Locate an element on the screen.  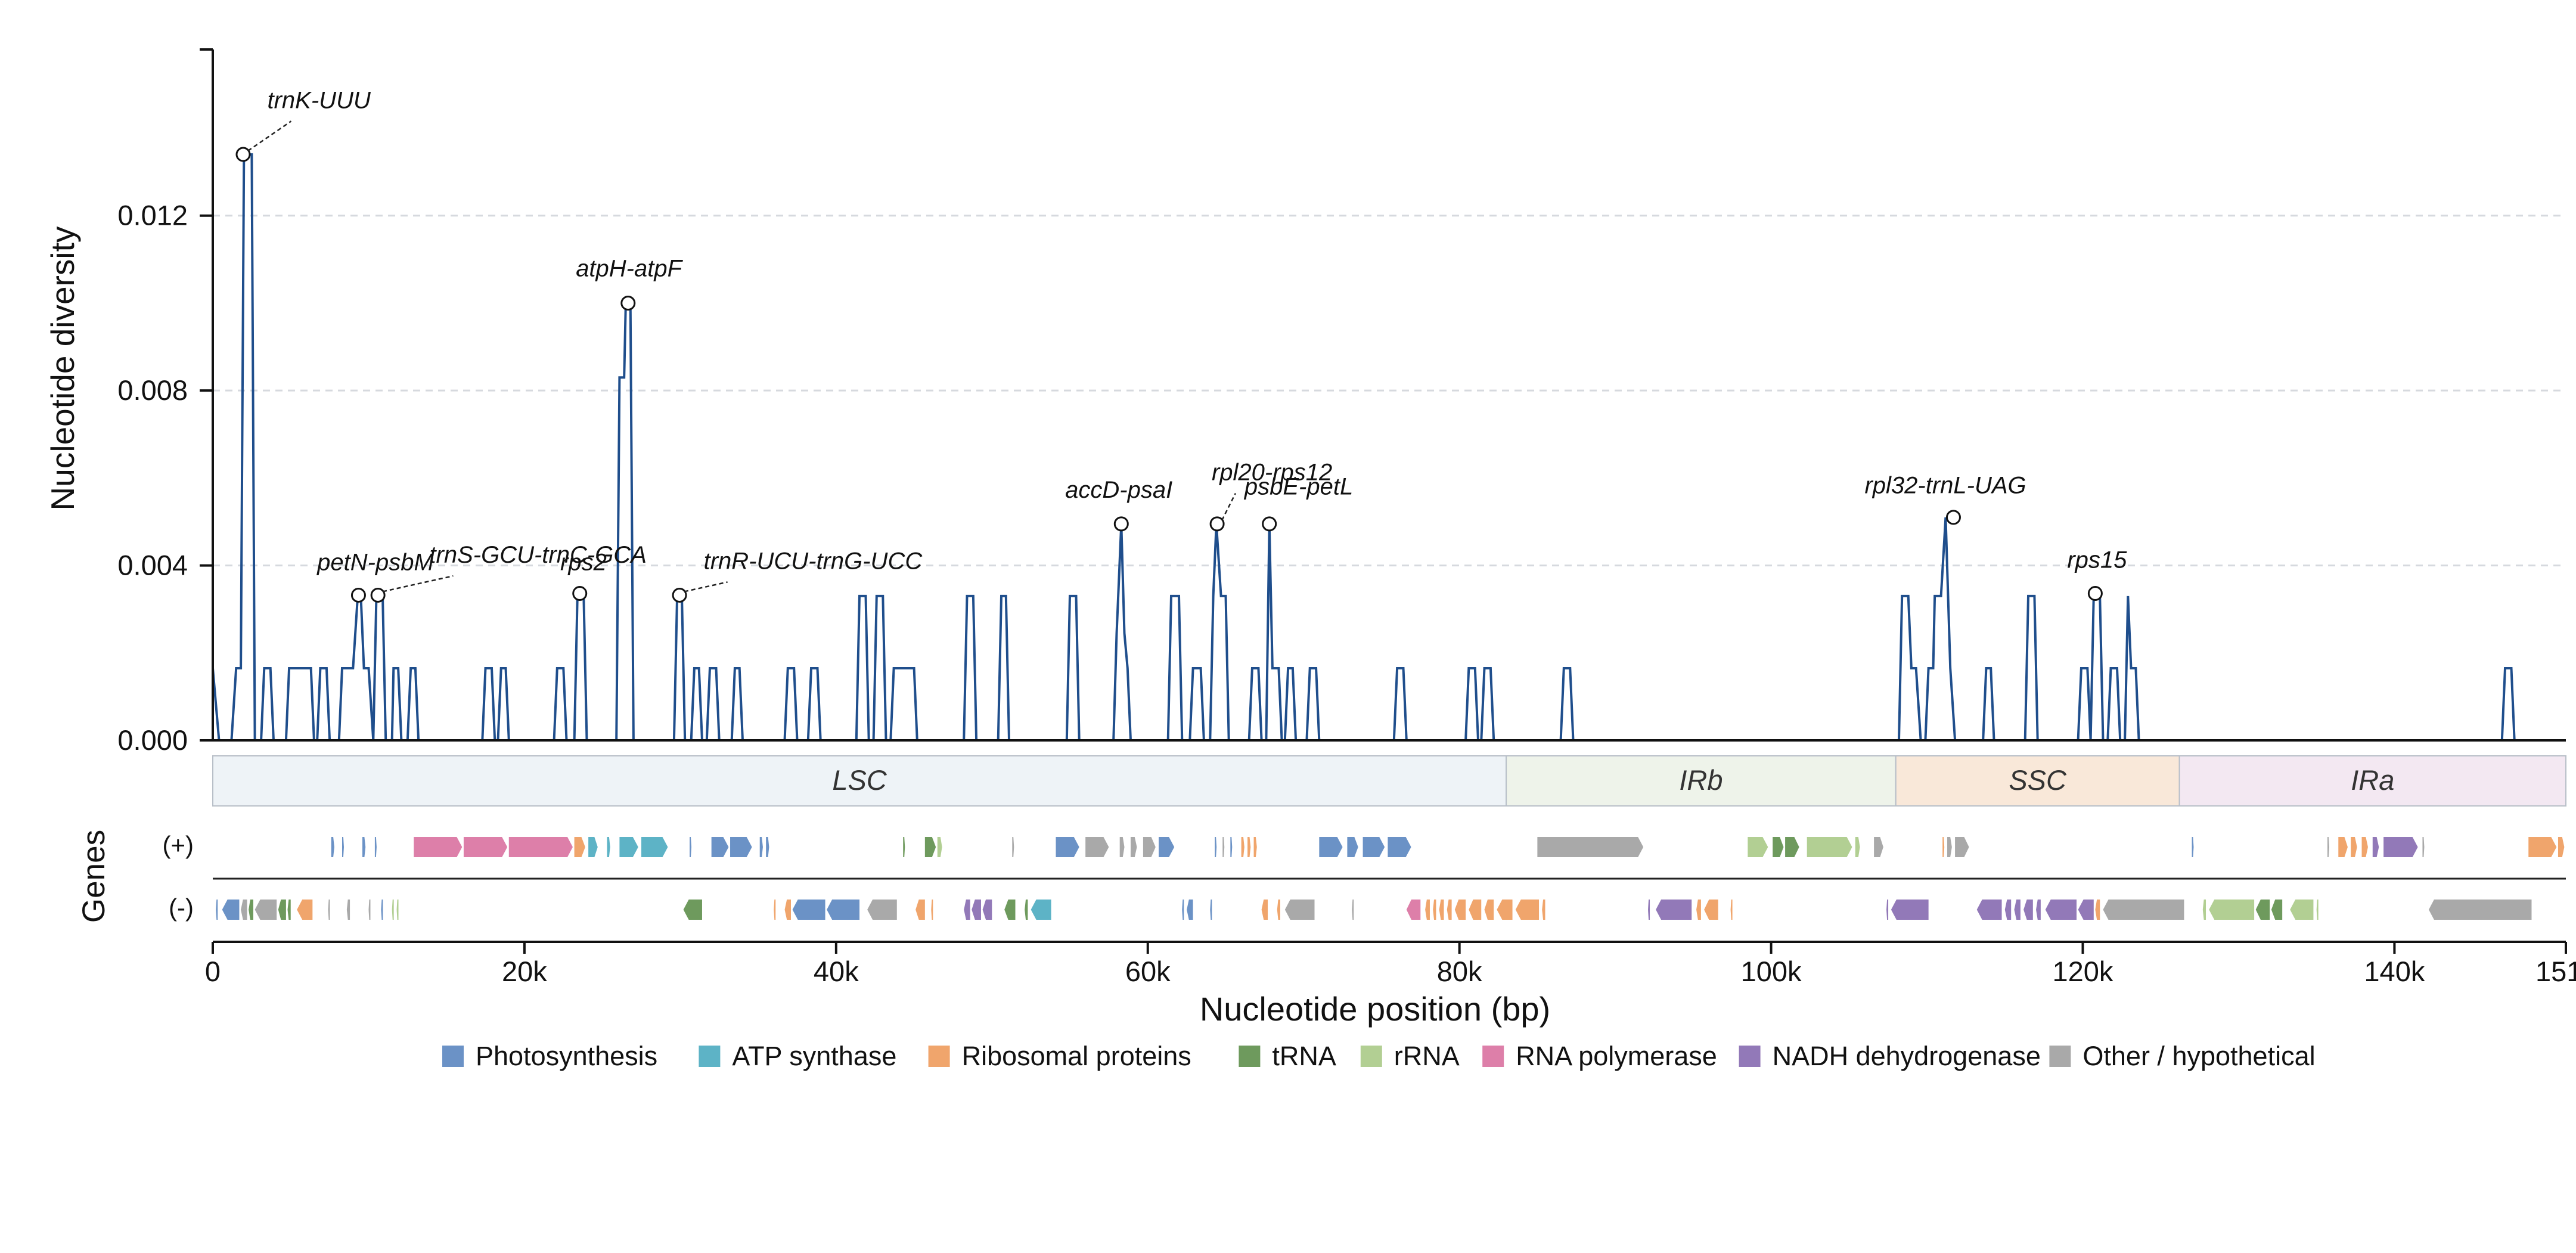
peak-label: trnK-UUU is located at coordinates (320, 100).